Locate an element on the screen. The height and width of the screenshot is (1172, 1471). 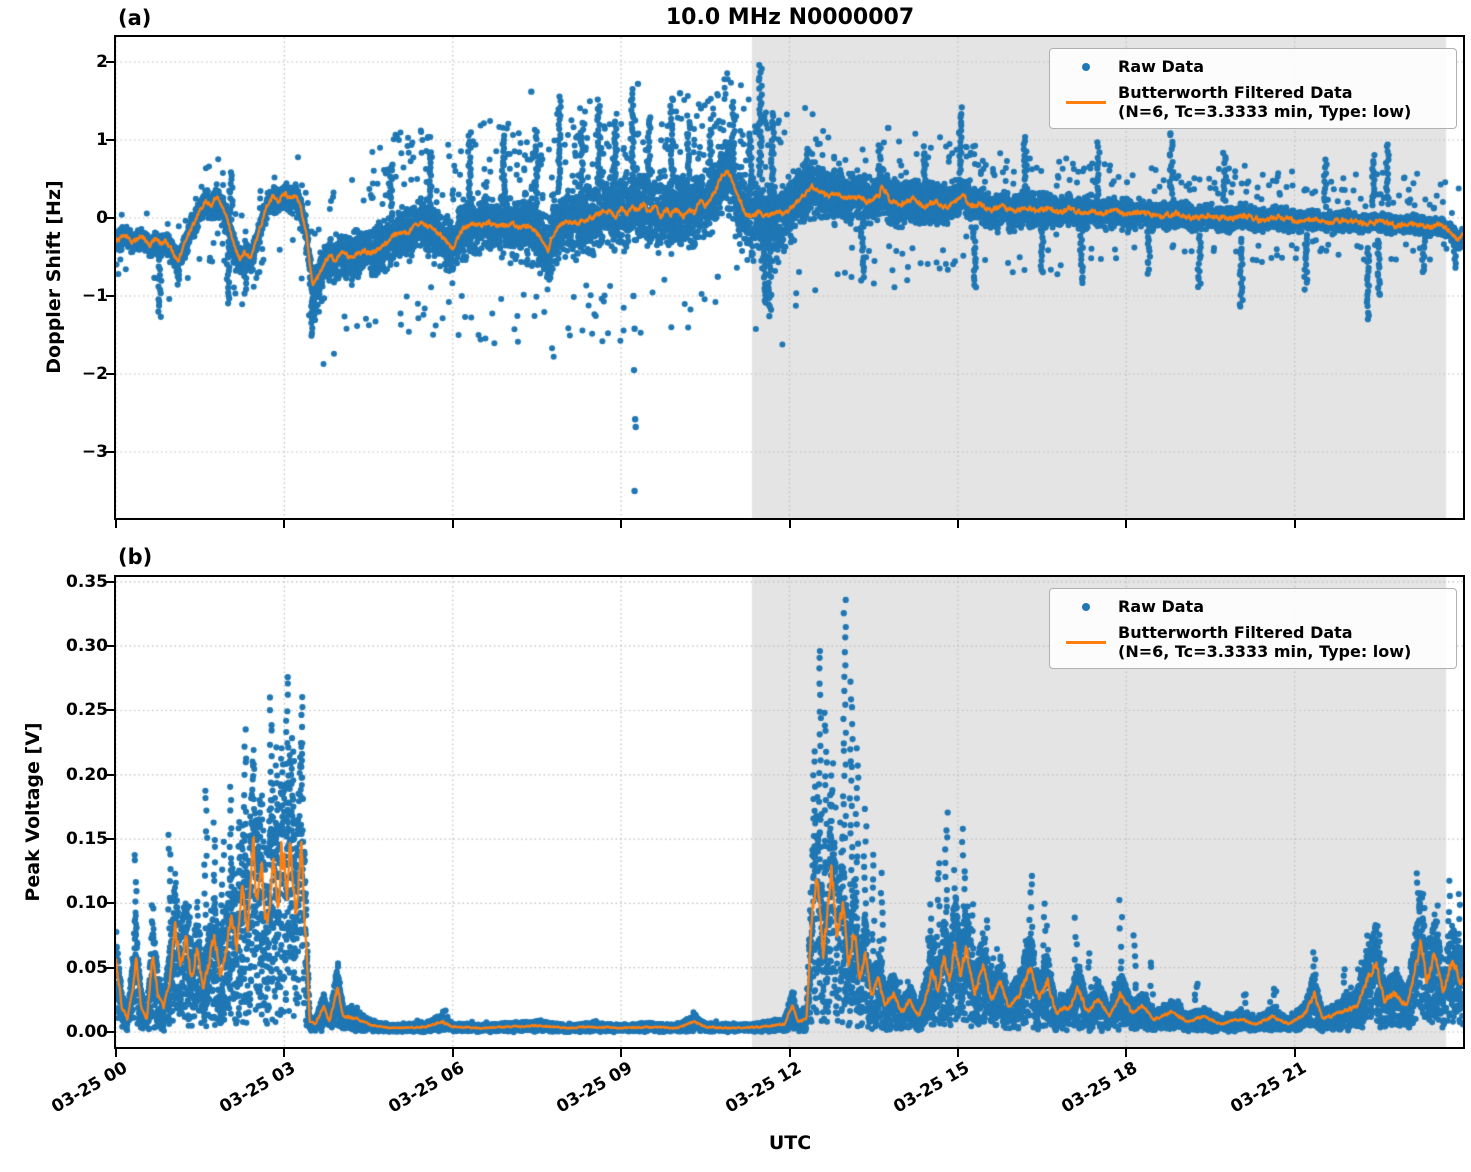
legend-filtered-name-b: Butterworth Filtered Data is located at coordinates (1235, 632).